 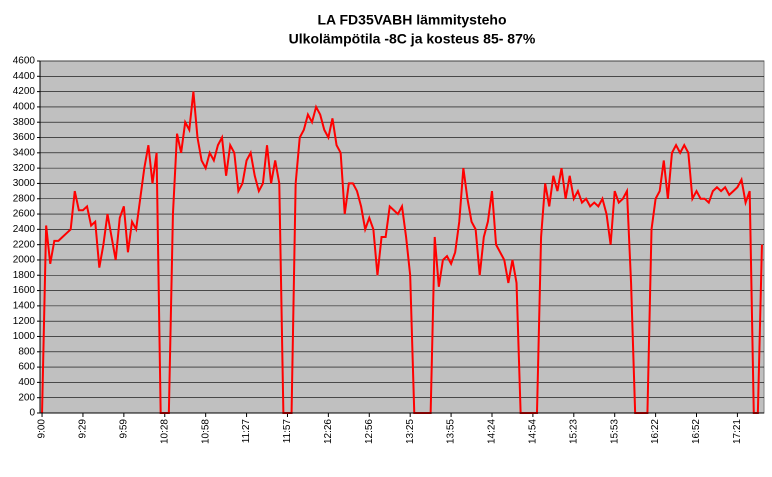 What do you see at coordinates (411, 20) in the screenshot?
I see `chart-title: LA FD35VABH lämmitysteho` at bounding box center [411, 20].